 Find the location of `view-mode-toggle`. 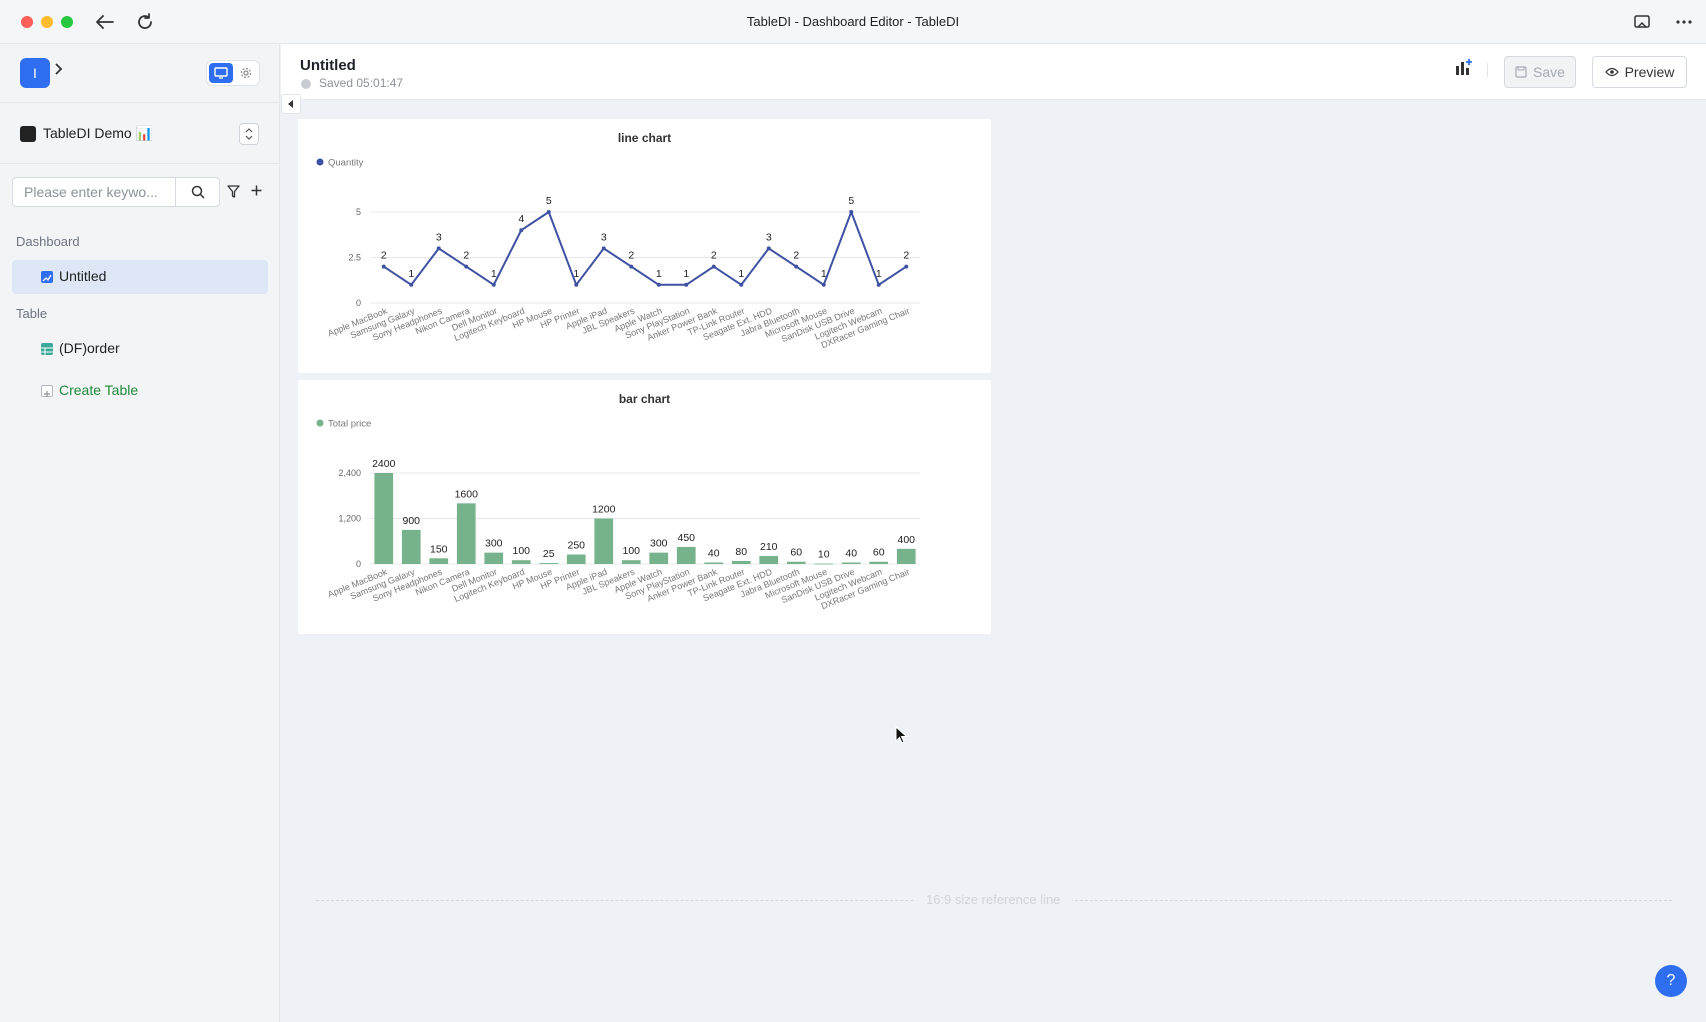

view-mode-toggle is located at coordinates (233, 73).